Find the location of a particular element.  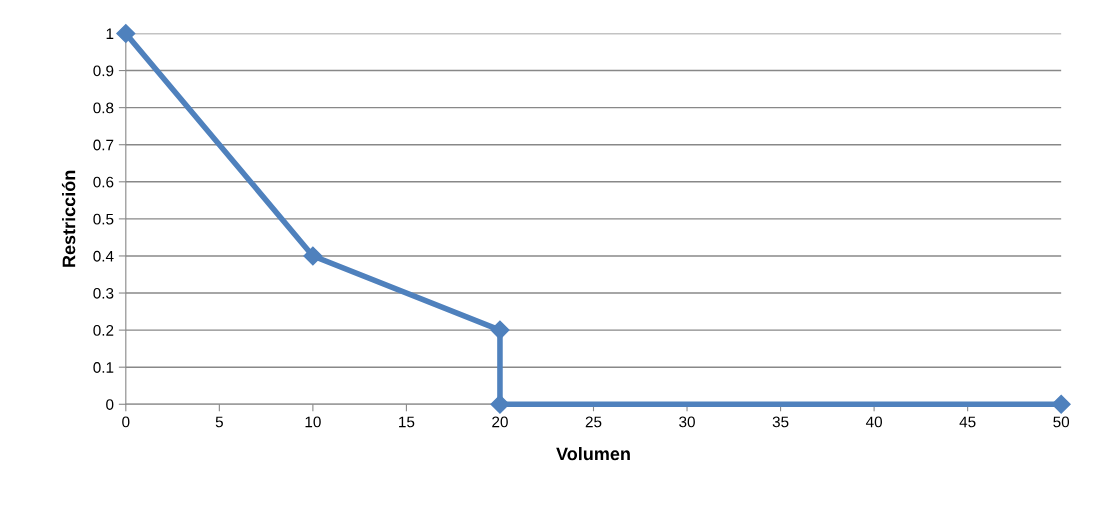

y-axis-title: Restricción is located at coordinates (68, 218).